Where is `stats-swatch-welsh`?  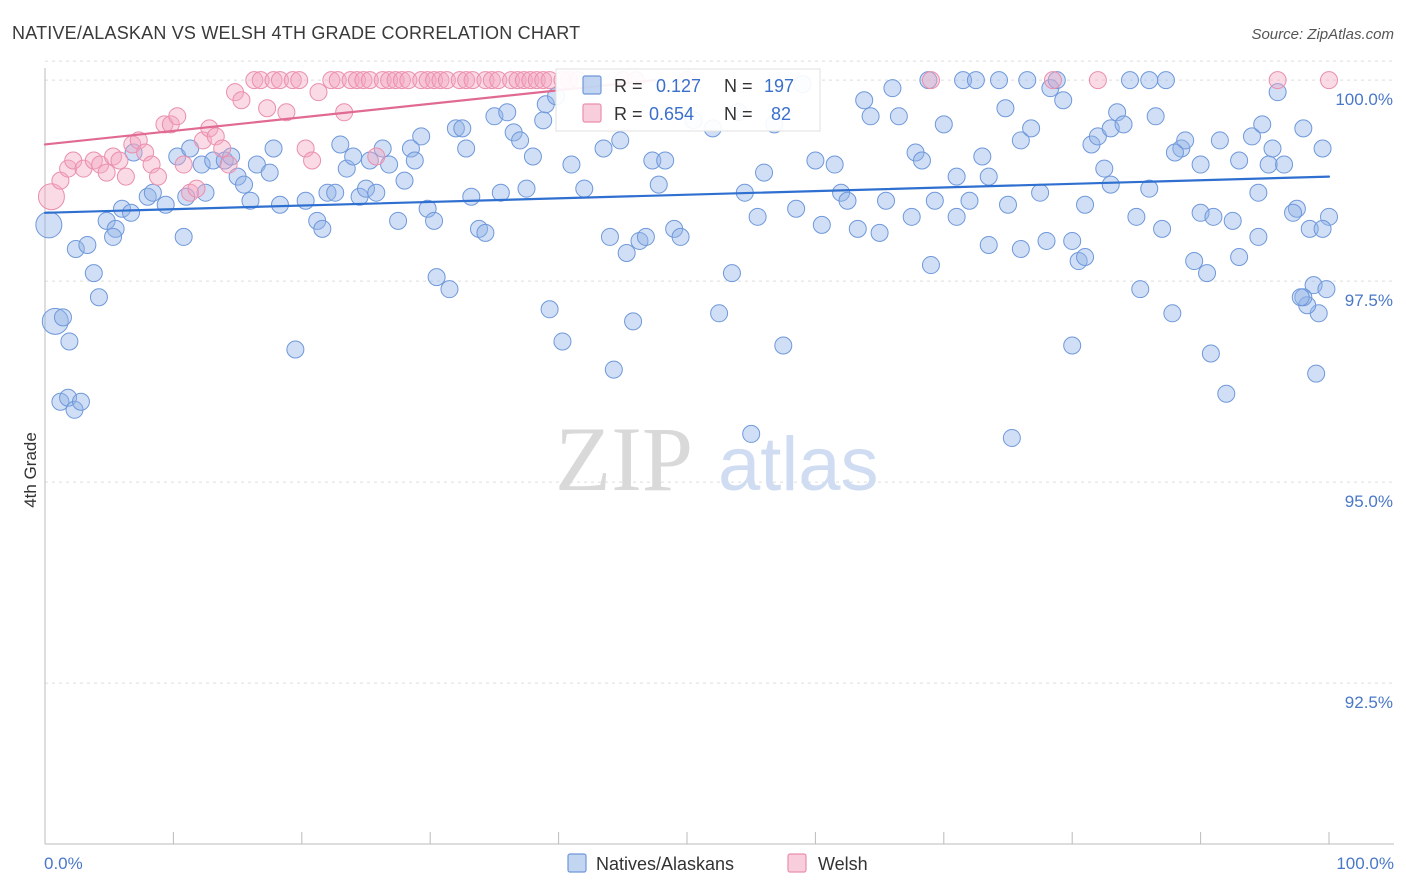
stats-swatch-welsh is located at coordinates (592, 113).